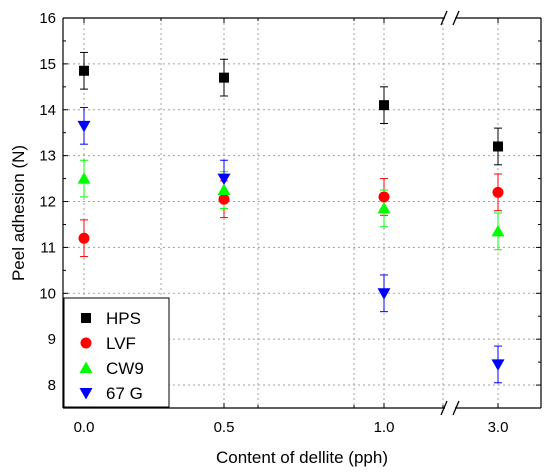  I want to click on legend: HPS LVF CW9 67 G, so click(116, 352).